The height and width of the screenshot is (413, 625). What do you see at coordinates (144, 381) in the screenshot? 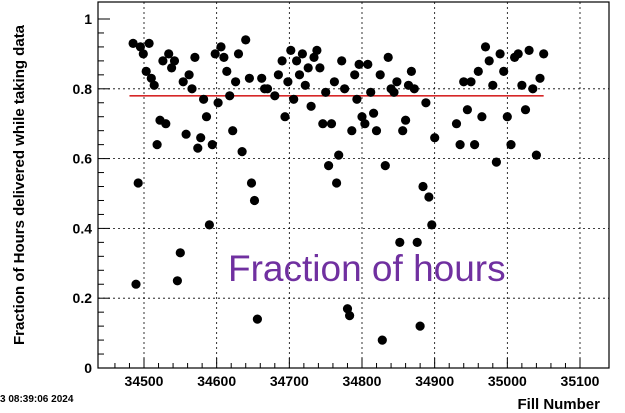
I see `x-tick-label: 34500` at bounding box center [144, 381].